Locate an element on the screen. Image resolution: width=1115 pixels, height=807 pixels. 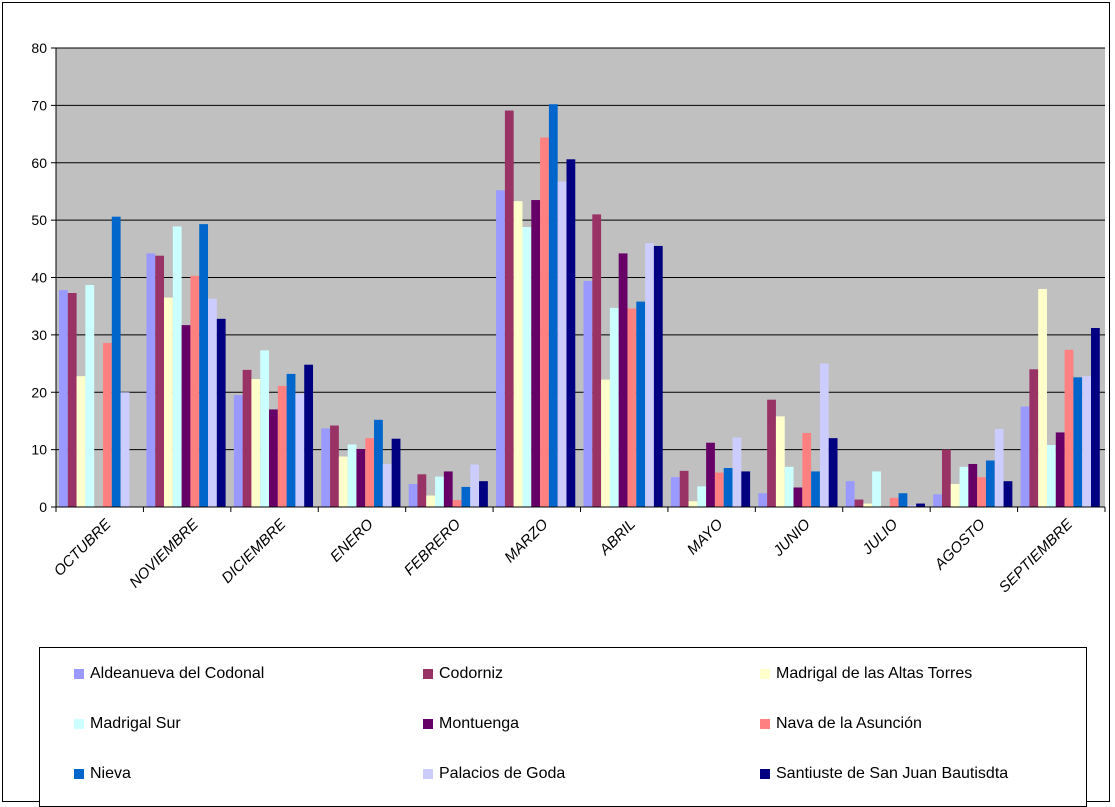
legend-label: Nava de la Asunción is located at coordinates (849, 723).